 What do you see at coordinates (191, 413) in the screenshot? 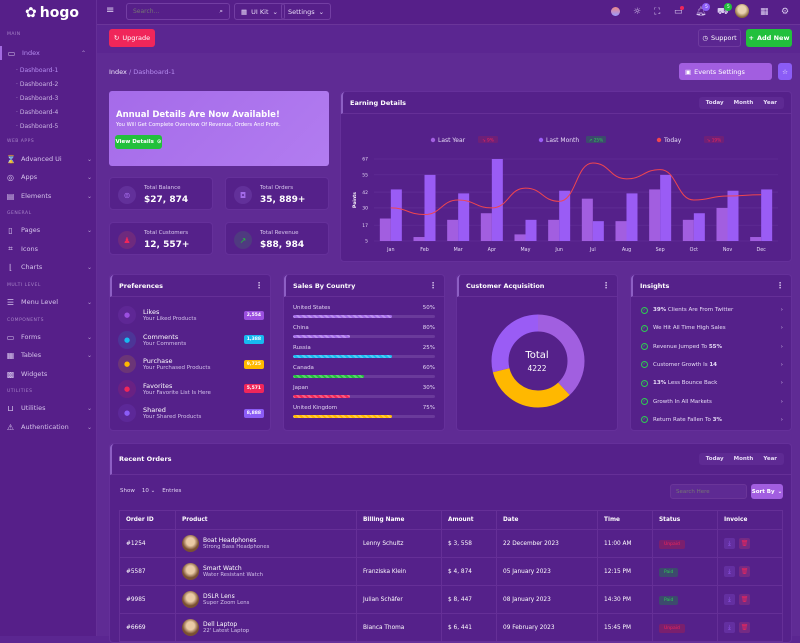
I see `preference-item: ● Shared Your Shared Products 8,888` at bounding box center [191, 413].